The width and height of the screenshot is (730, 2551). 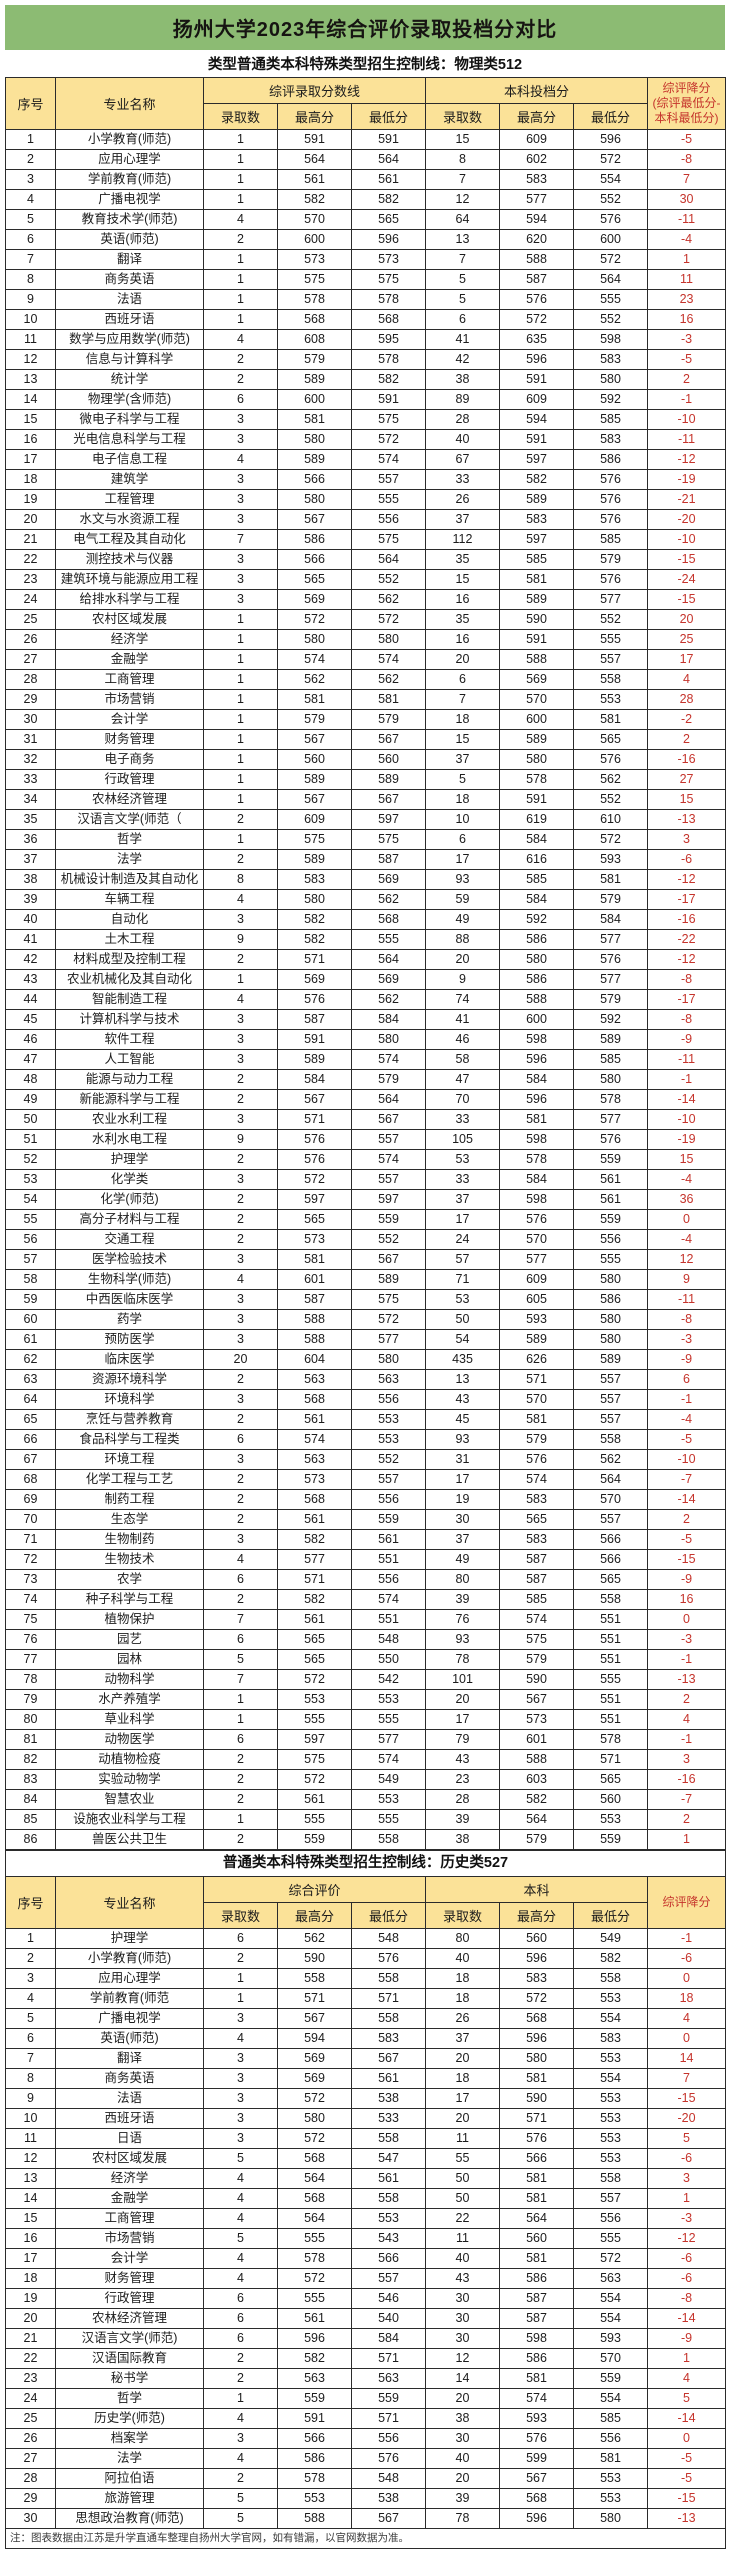 What do you see at coordinates (687, 319) in the screenshot?
I see `drop-cell: 16` at bounding box center [687, 319].